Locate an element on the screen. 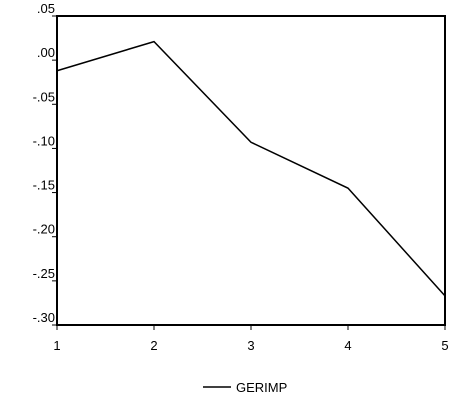 This screenshot has width=466, height=405. x-axis: 1 2 3 4 5 is located at coordinates (251, 339).